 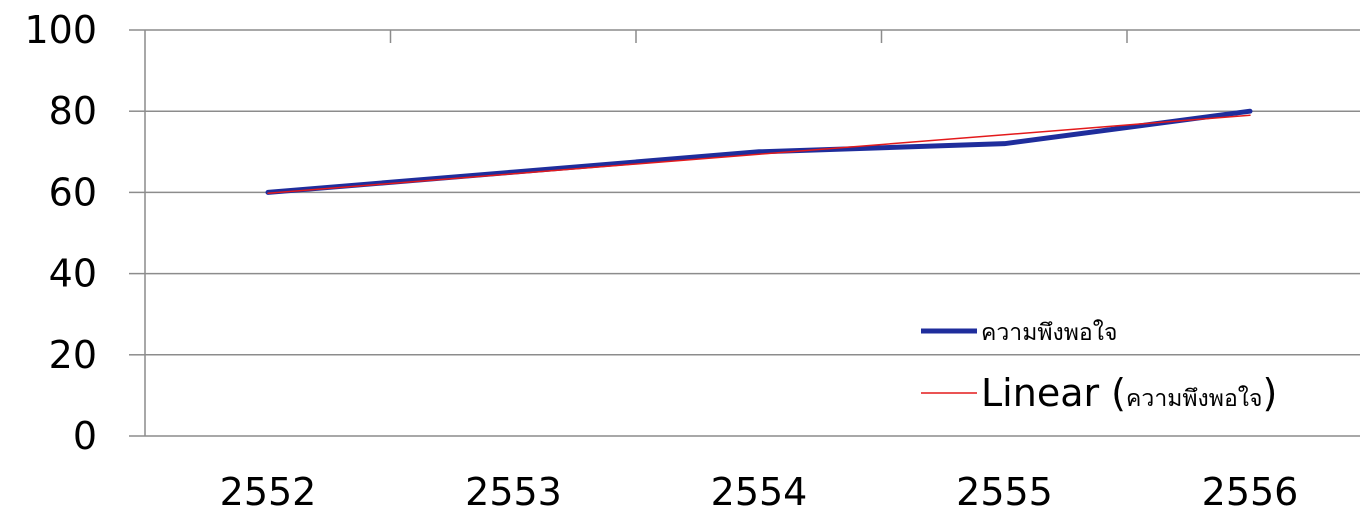 I want to click on x-tick-label-2555: 2555, so click(x=1004, y=492).